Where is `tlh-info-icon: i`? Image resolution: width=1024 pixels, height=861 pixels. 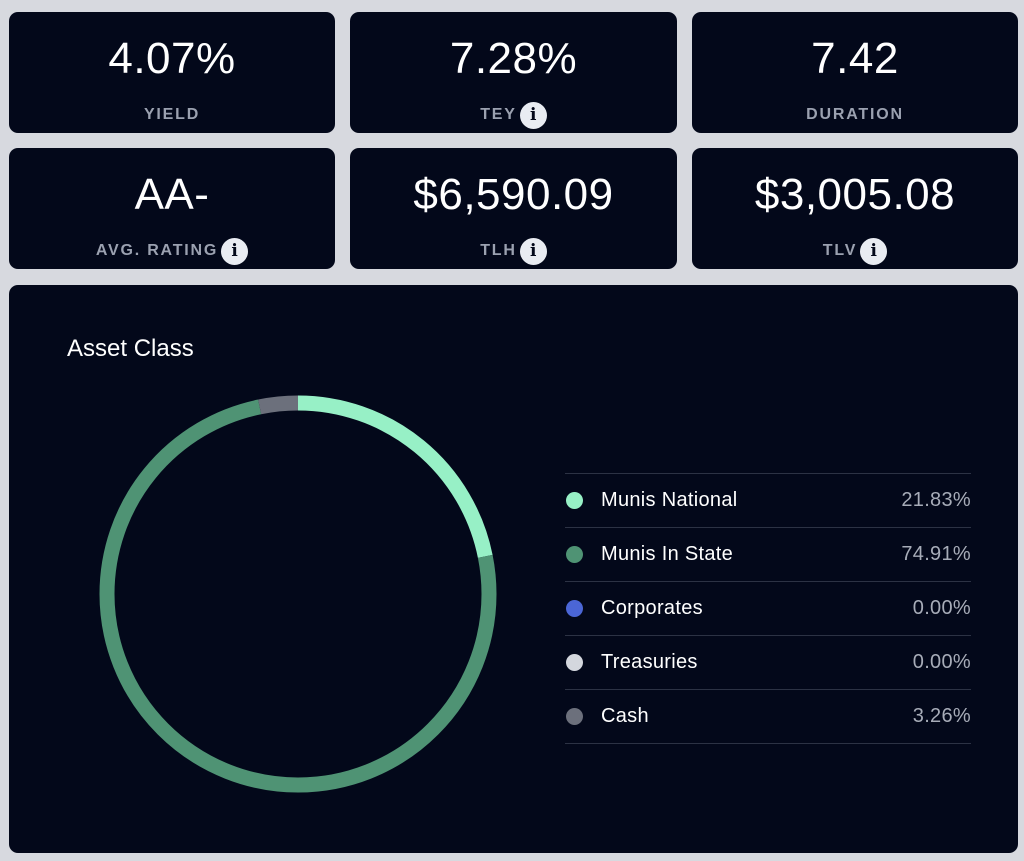 tlh-info-icon: i is located at coordinates (533, 251).